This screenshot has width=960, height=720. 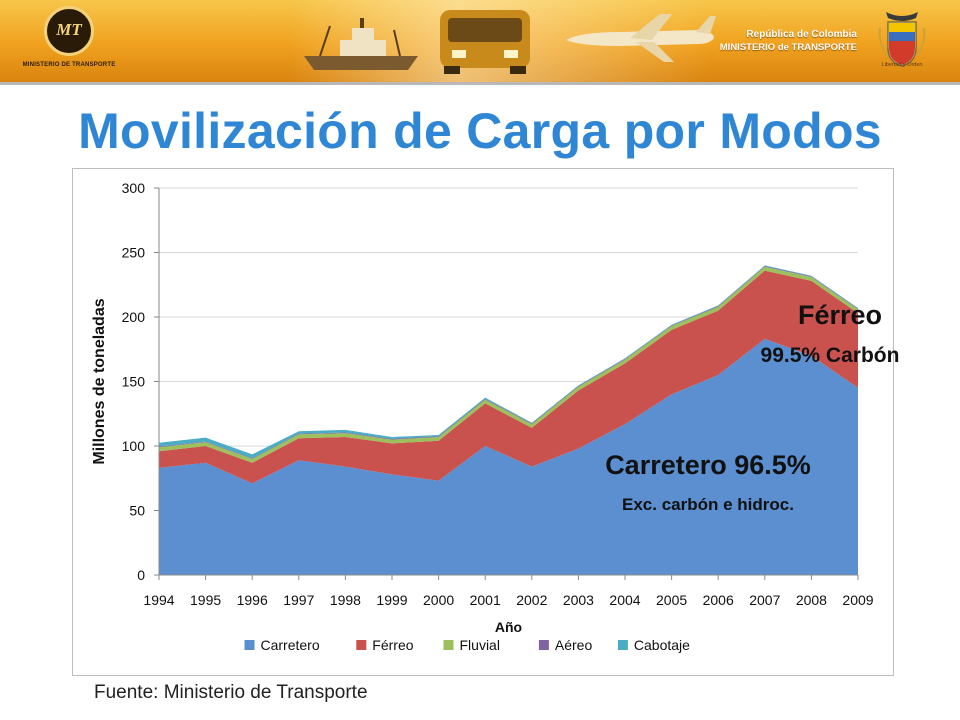 What do you see at coordinates (392, 645) in the screenshot?
I see `legend-label: Férreo` at bounding box center [392, 645].